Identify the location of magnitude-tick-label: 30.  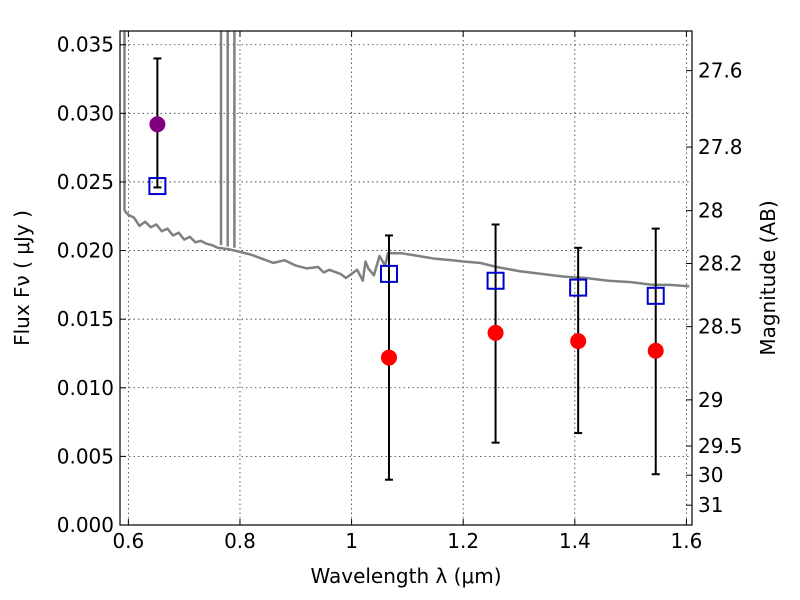
(710, 475).